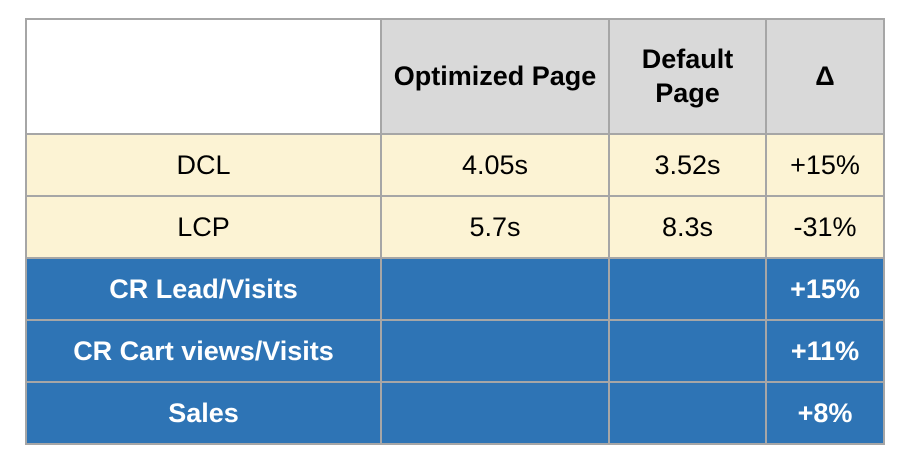  I want to click on table-row-dcl: DCL 4.05s 3.52s +15%, so click(455, 165).